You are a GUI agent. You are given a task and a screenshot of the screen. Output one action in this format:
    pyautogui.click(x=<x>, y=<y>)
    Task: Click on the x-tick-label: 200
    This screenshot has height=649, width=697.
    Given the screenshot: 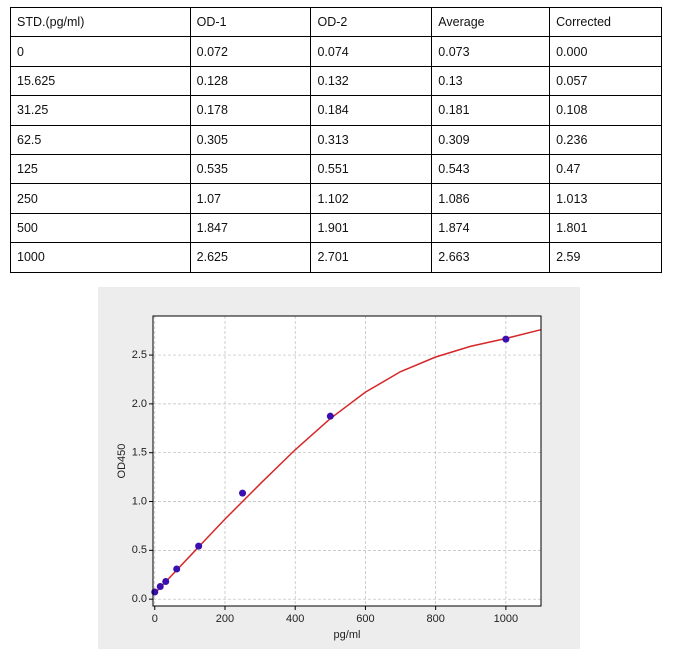 What is the action you would take?
    pyautogui.click(x=225, y=619)
    